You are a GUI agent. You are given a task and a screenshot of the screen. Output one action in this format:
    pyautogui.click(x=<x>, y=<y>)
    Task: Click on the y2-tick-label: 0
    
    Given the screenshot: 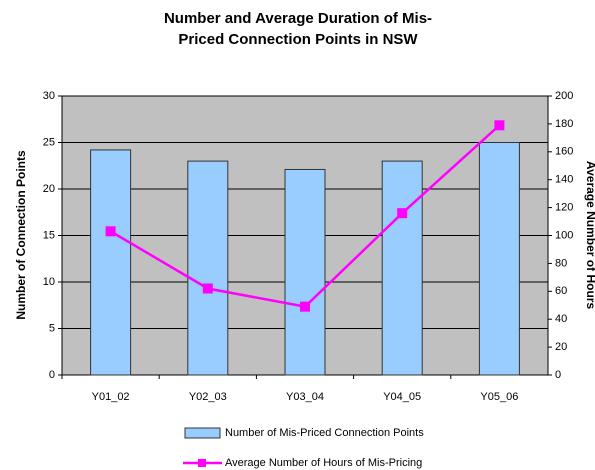 What is the action you would take?
    pyautogui.click(x=558, y=375)
    